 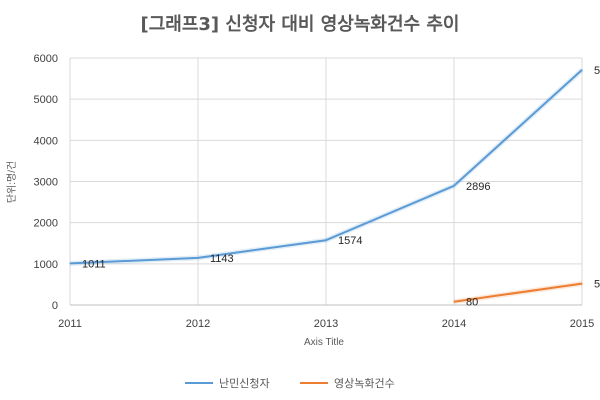 What do you see at coordinates (222, 259) in the screenshot?
I see `data-label: 1143` at bounding box center [222, 259].